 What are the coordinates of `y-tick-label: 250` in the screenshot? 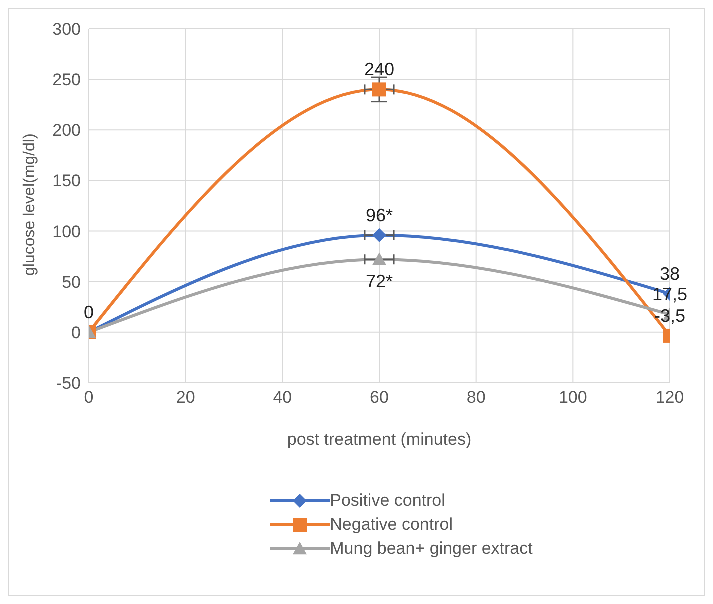 It's located at (66, 80).